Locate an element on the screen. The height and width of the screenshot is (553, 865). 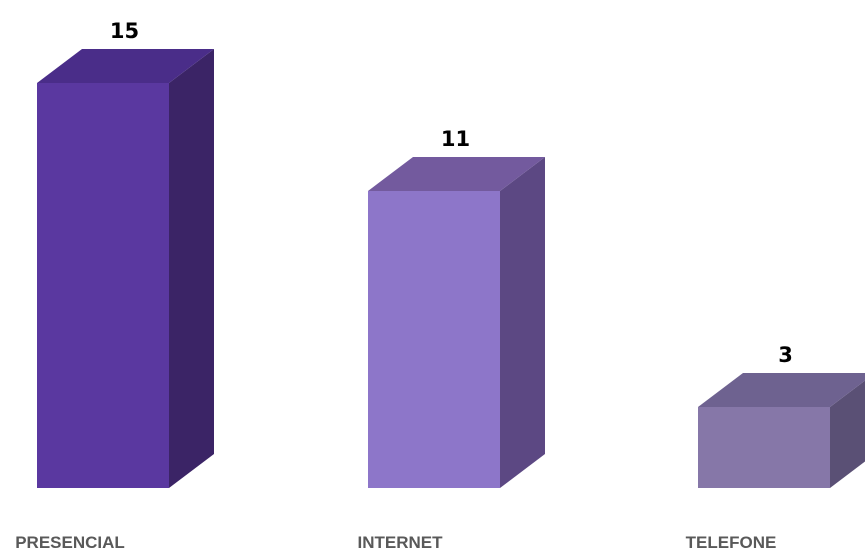
bar-side-telefone is located at coordinates (847, 434).